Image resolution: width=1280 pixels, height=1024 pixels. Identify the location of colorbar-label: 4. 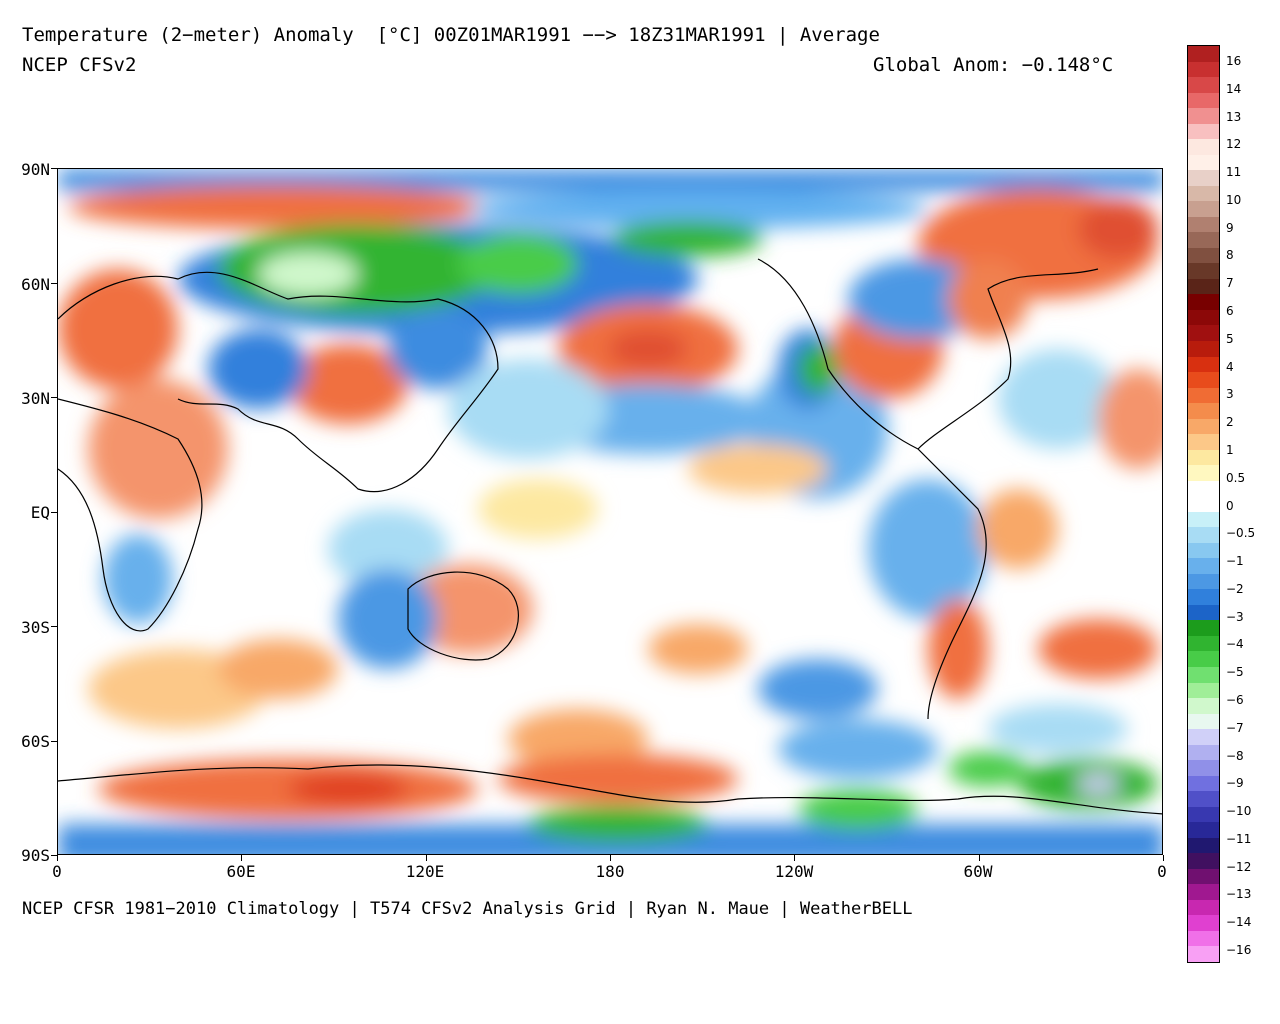
(1230, 366).